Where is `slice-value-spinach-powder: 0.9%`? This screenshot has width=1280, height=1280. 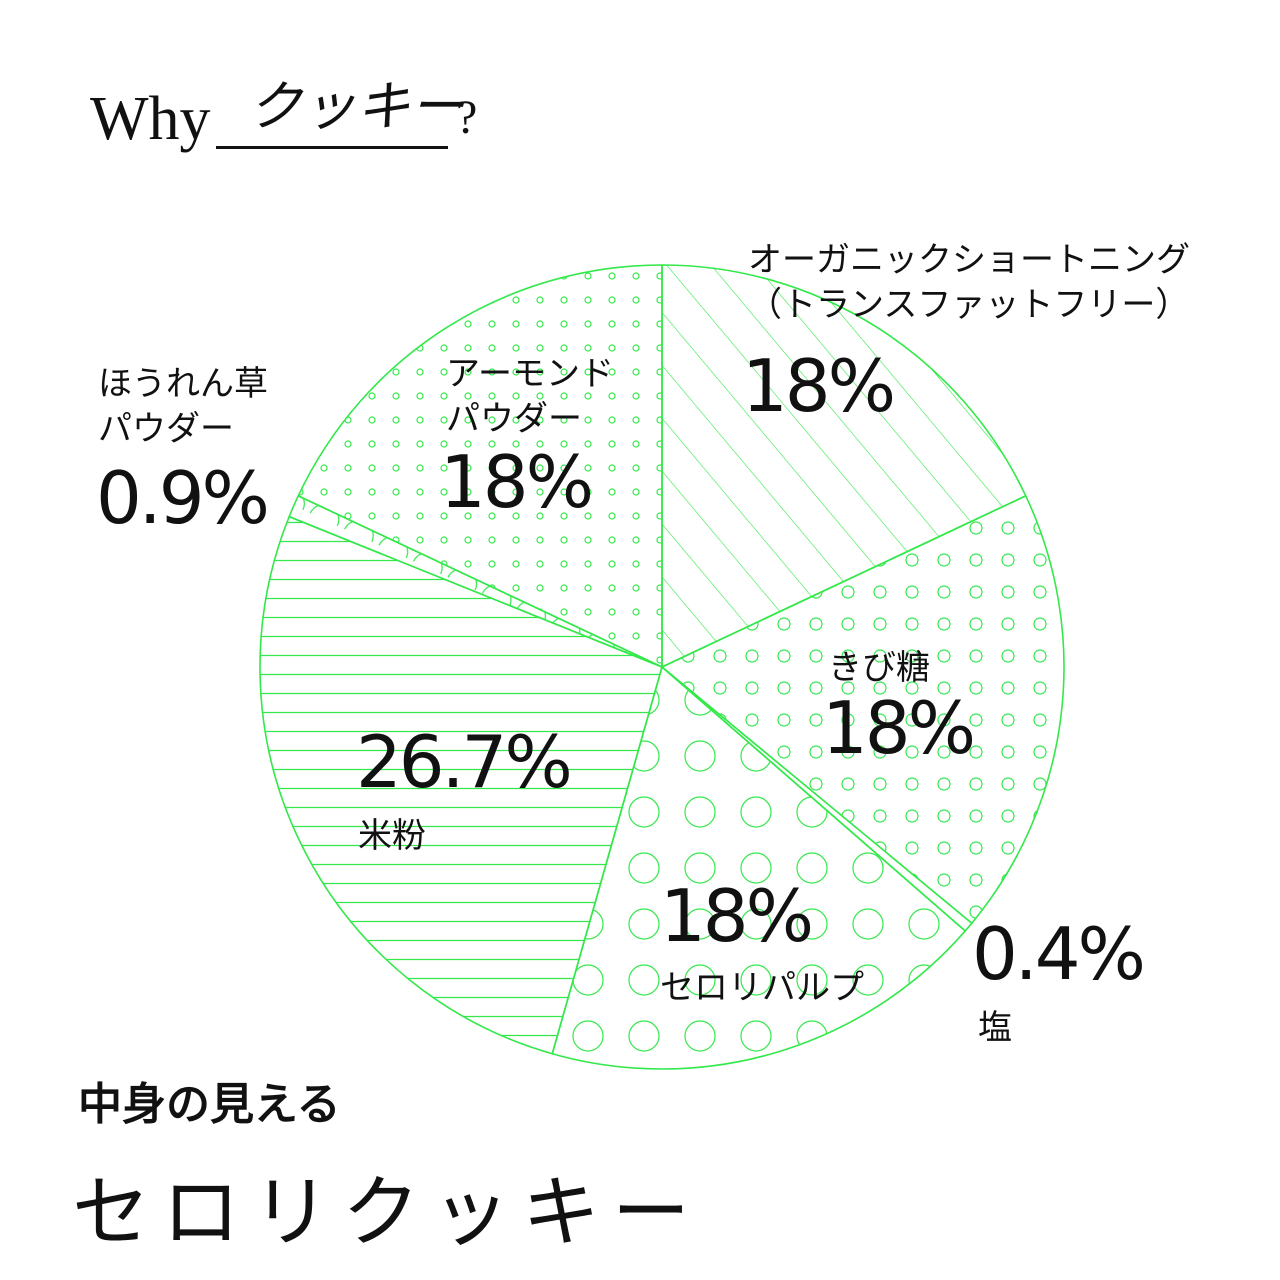 slice-value-spinach-powder: 0.9% is located at coordinates (183, 498).